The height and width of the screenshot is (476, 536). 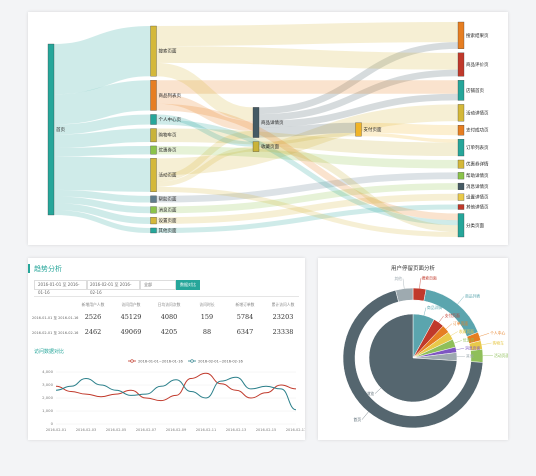 What do you see at coordinates (245, 317) in the screenshot?
I see `table-cell: 5784` at bounding box center [245, 317].